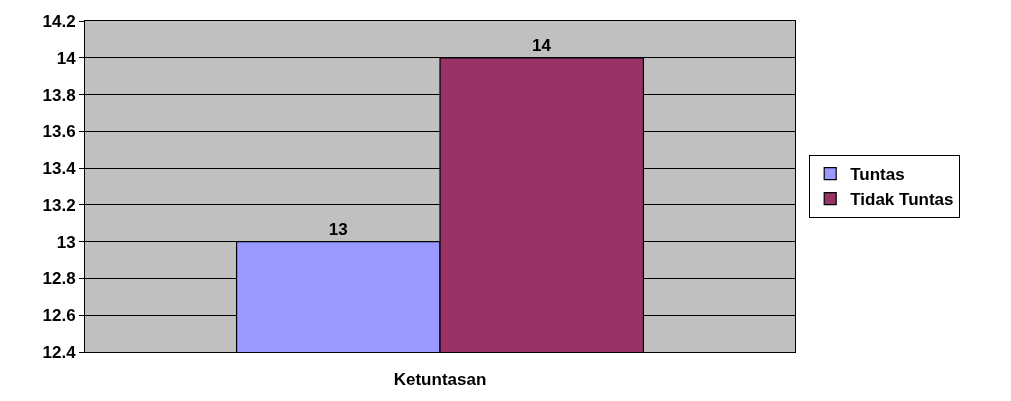 Image resolution: width=1011 pixels, height=401 pixels. I want to click on y-tick-label: 13.8, so click(59, 95).